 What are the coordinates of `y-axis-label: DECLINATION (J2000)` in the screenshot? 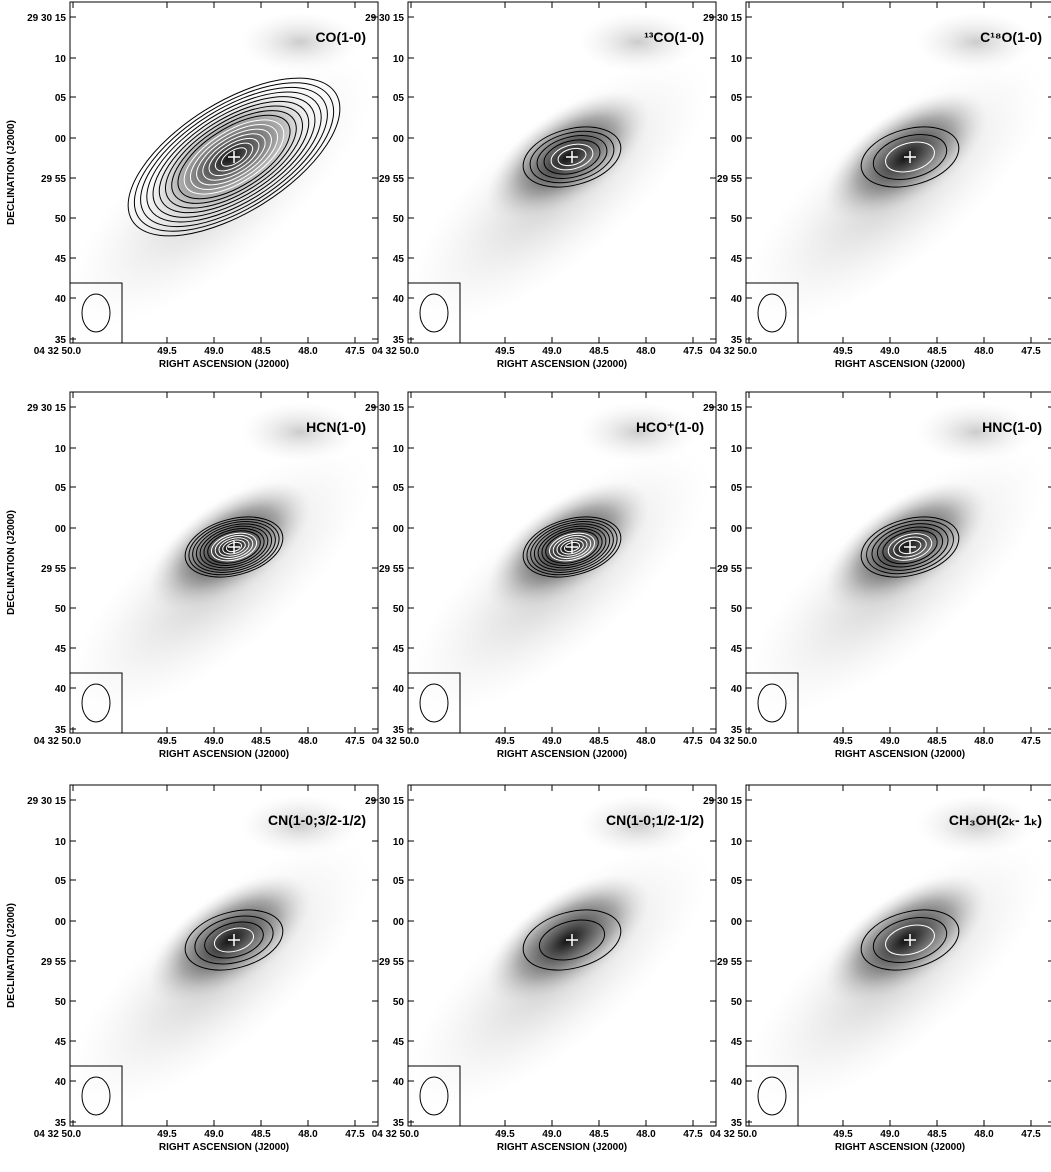 It's located at (11, 562).